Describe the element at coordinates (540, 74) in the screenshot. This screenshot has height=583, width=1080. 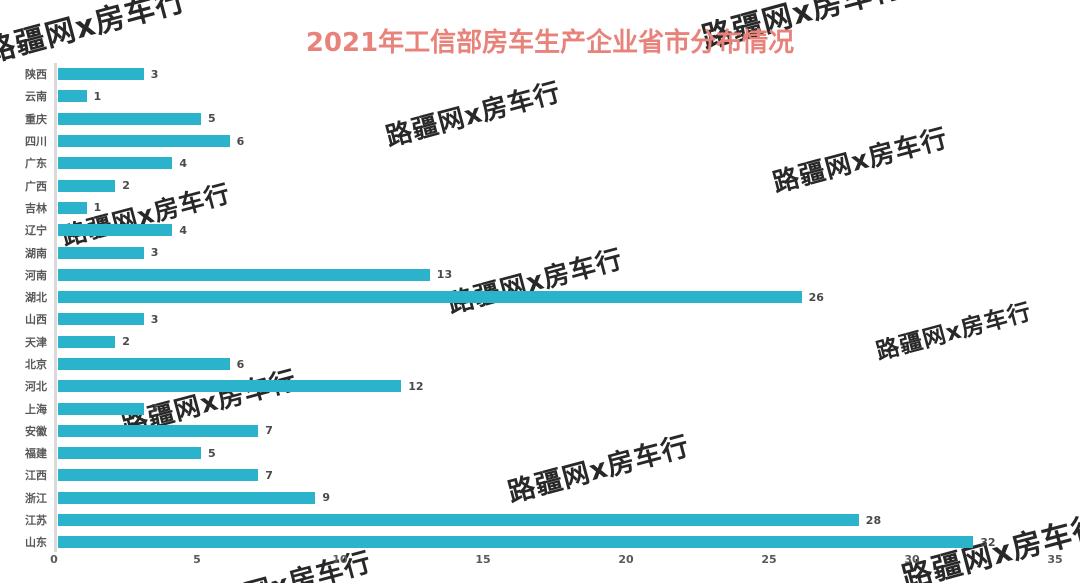
I see `bar-row: 陕西 3` at that location.